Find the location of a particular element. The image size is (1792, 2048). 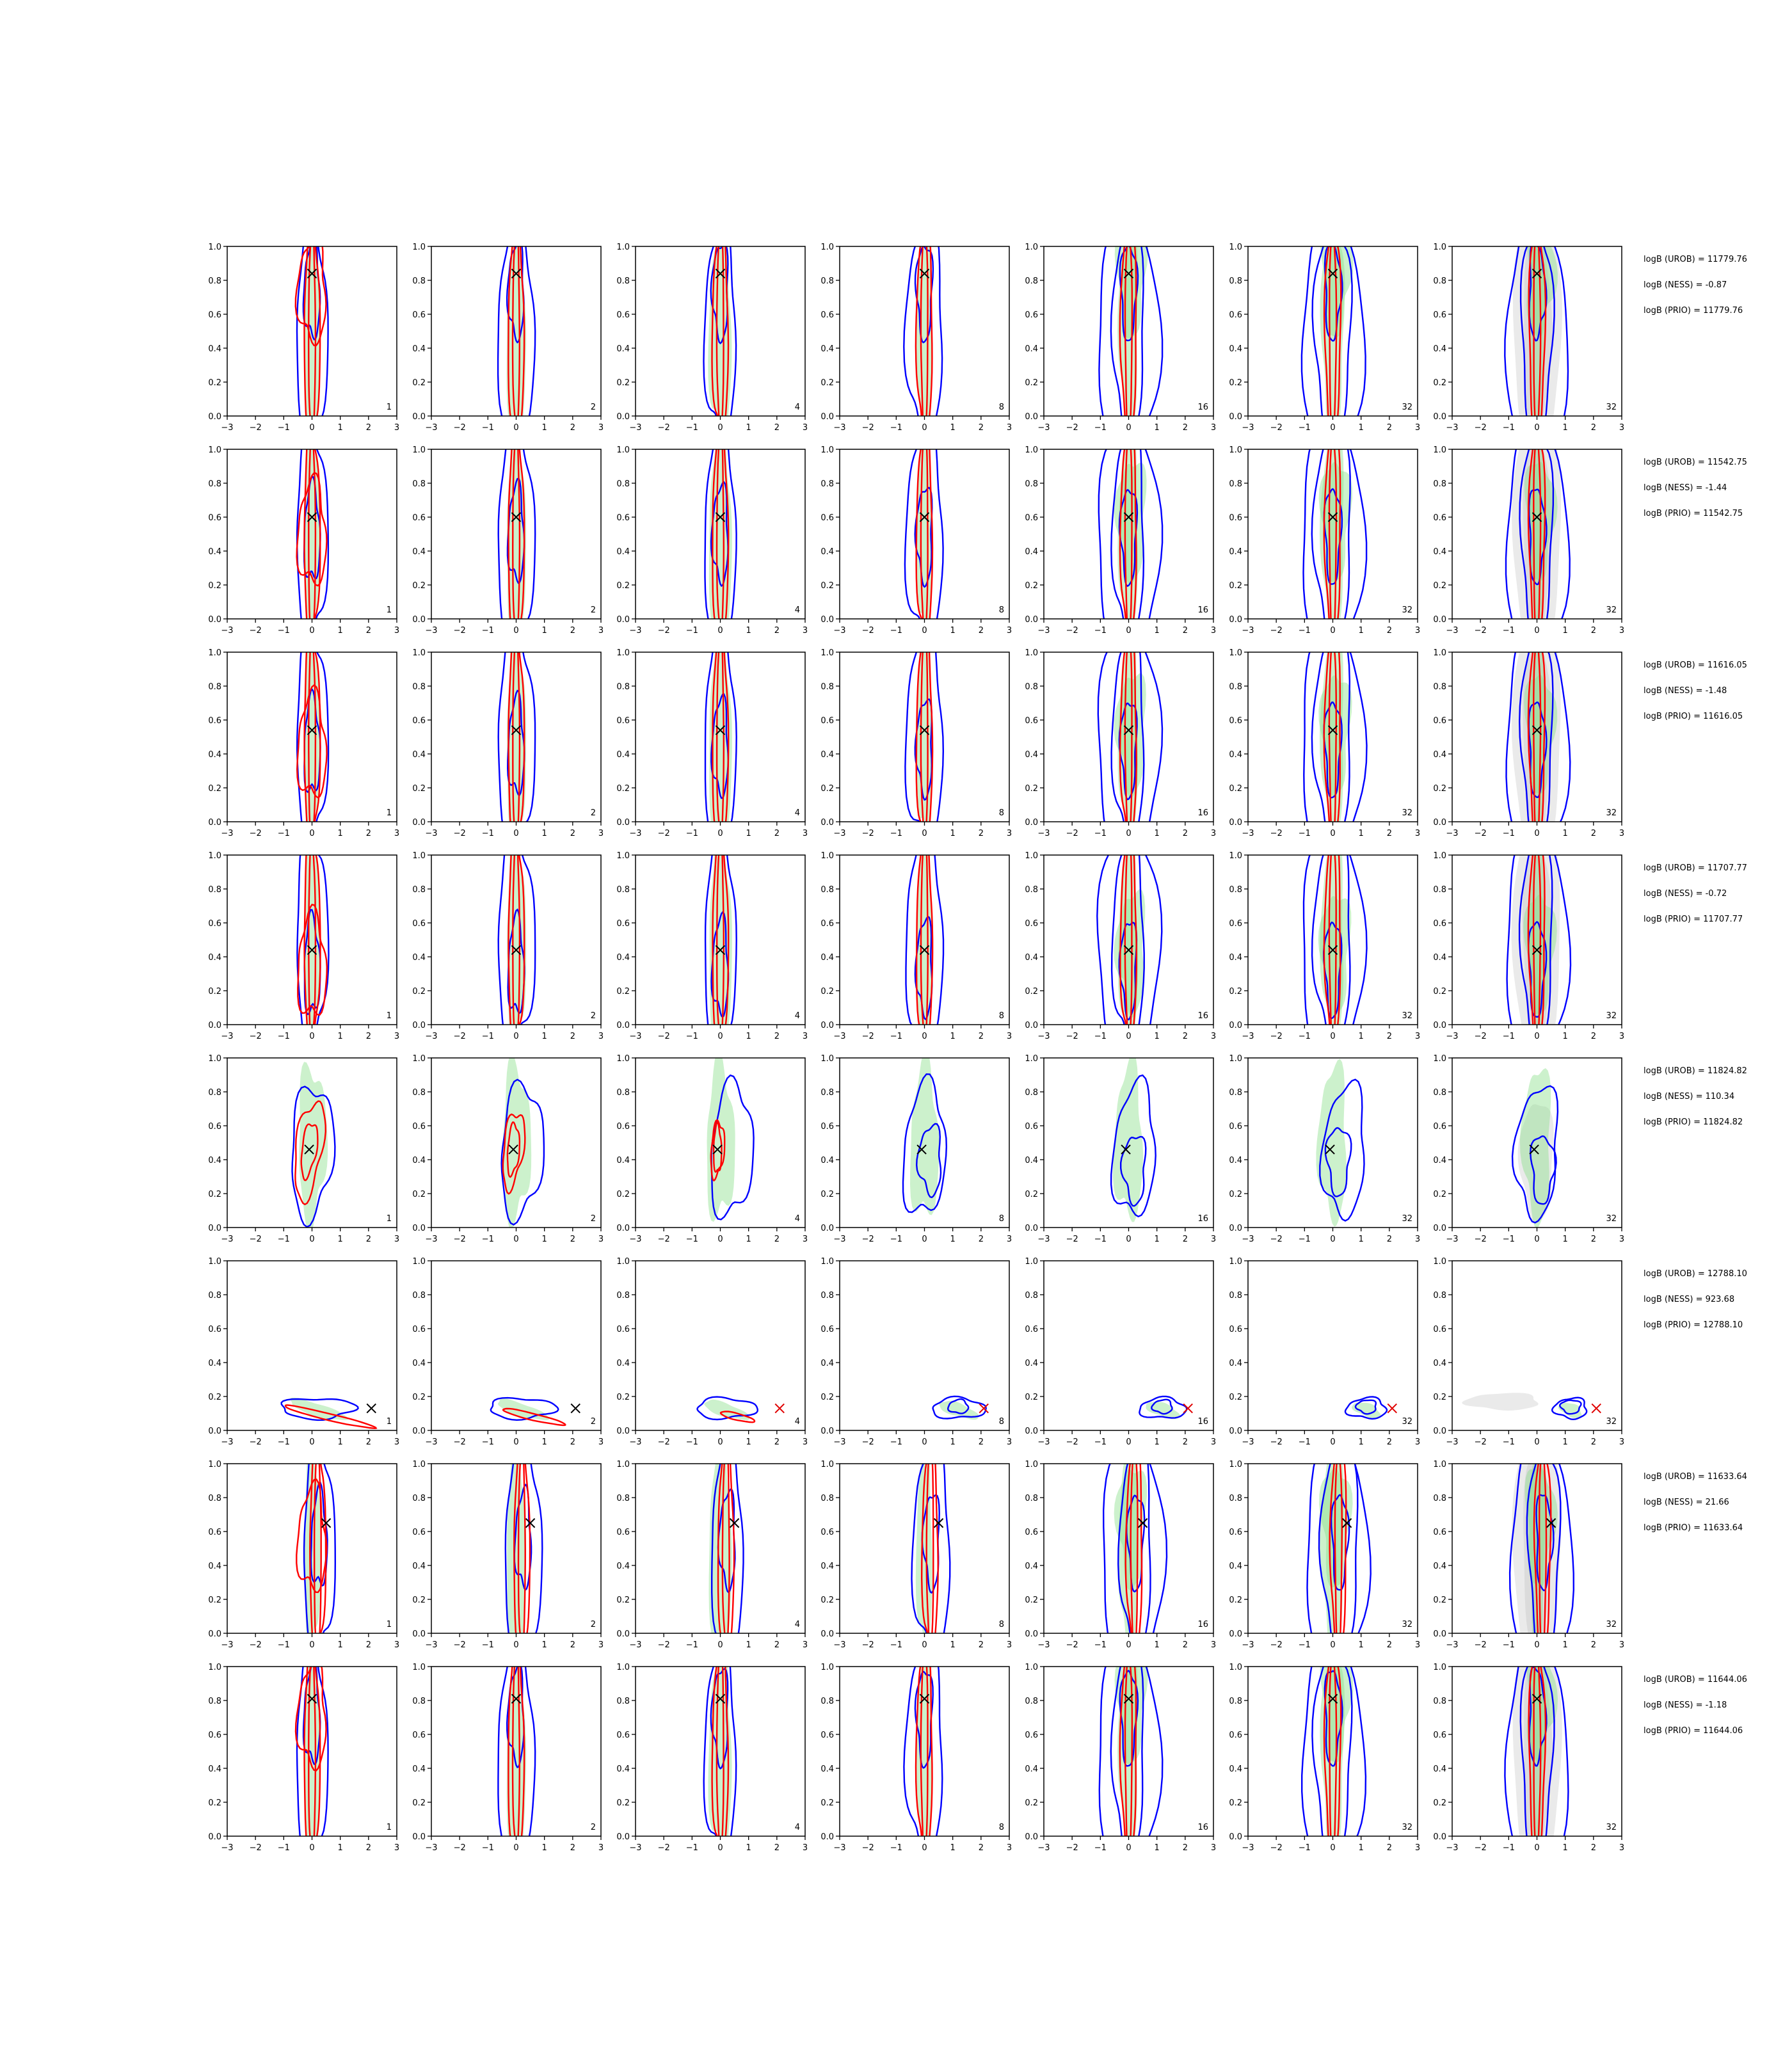

y-tick-label: 0.8 is located at coordinates (827, 890).